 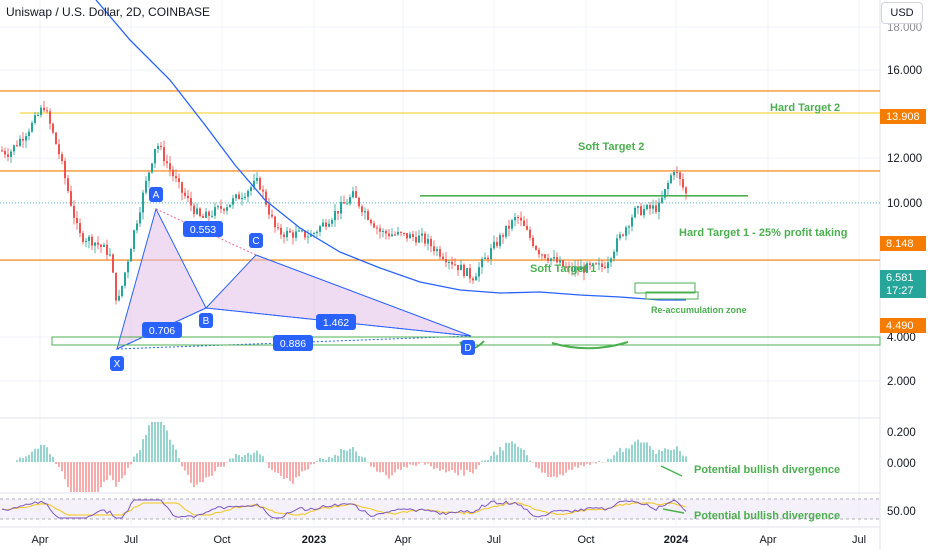 I want to click on ratio-label-0706: 0.706, so click(x=162, y=330).